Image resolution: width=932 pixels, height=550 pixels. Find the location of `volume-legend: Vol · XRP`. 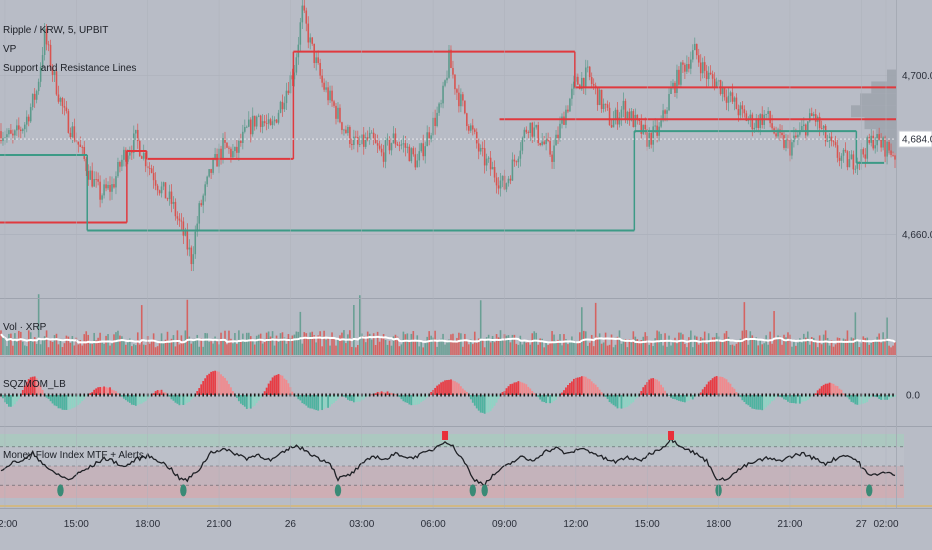

volume-legend: Vol · XRP is located at coordinates (25, 327).